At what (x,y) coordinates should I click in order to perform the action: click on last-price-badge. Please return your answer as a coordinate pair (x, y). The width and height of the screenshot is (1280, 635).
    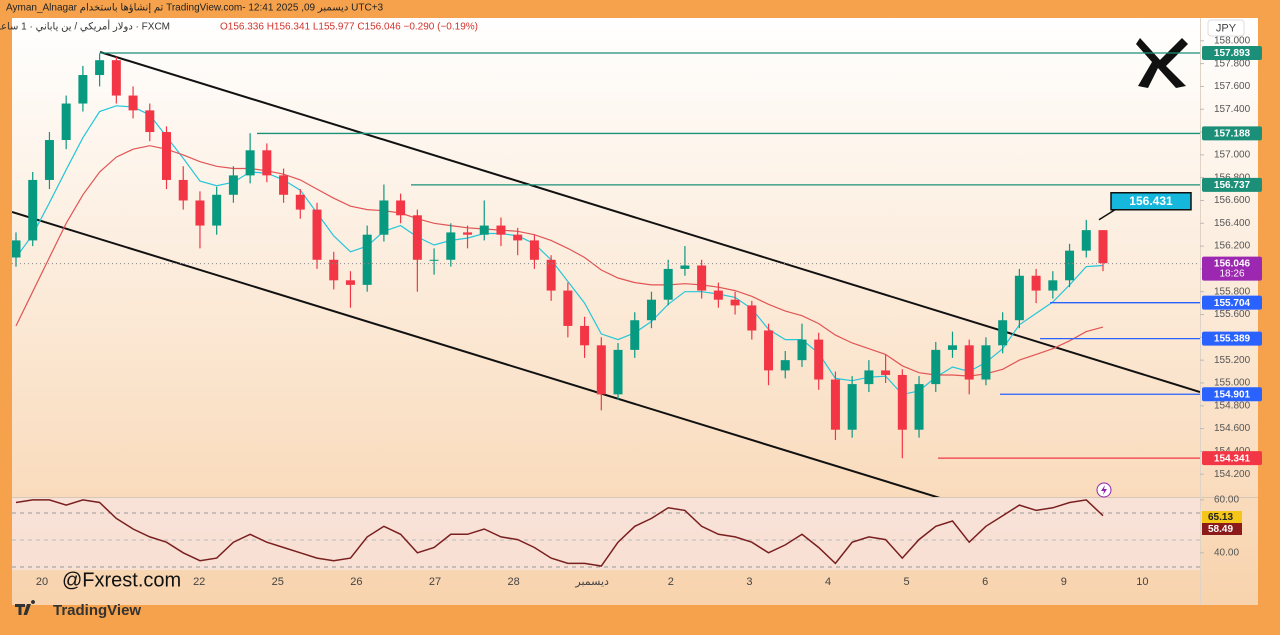
    Looking at the image, I should click on (1232, 268).